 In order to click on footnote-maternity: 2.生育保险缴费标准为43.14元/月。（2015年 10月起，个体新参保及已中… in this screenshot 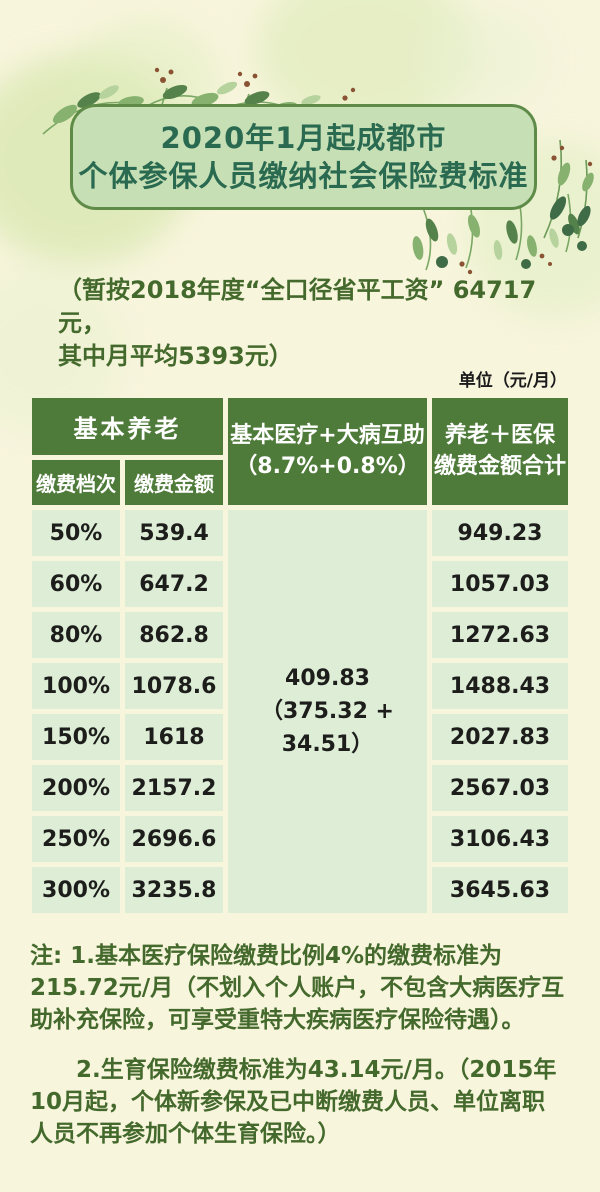, I will do `click(293, 1101)`.